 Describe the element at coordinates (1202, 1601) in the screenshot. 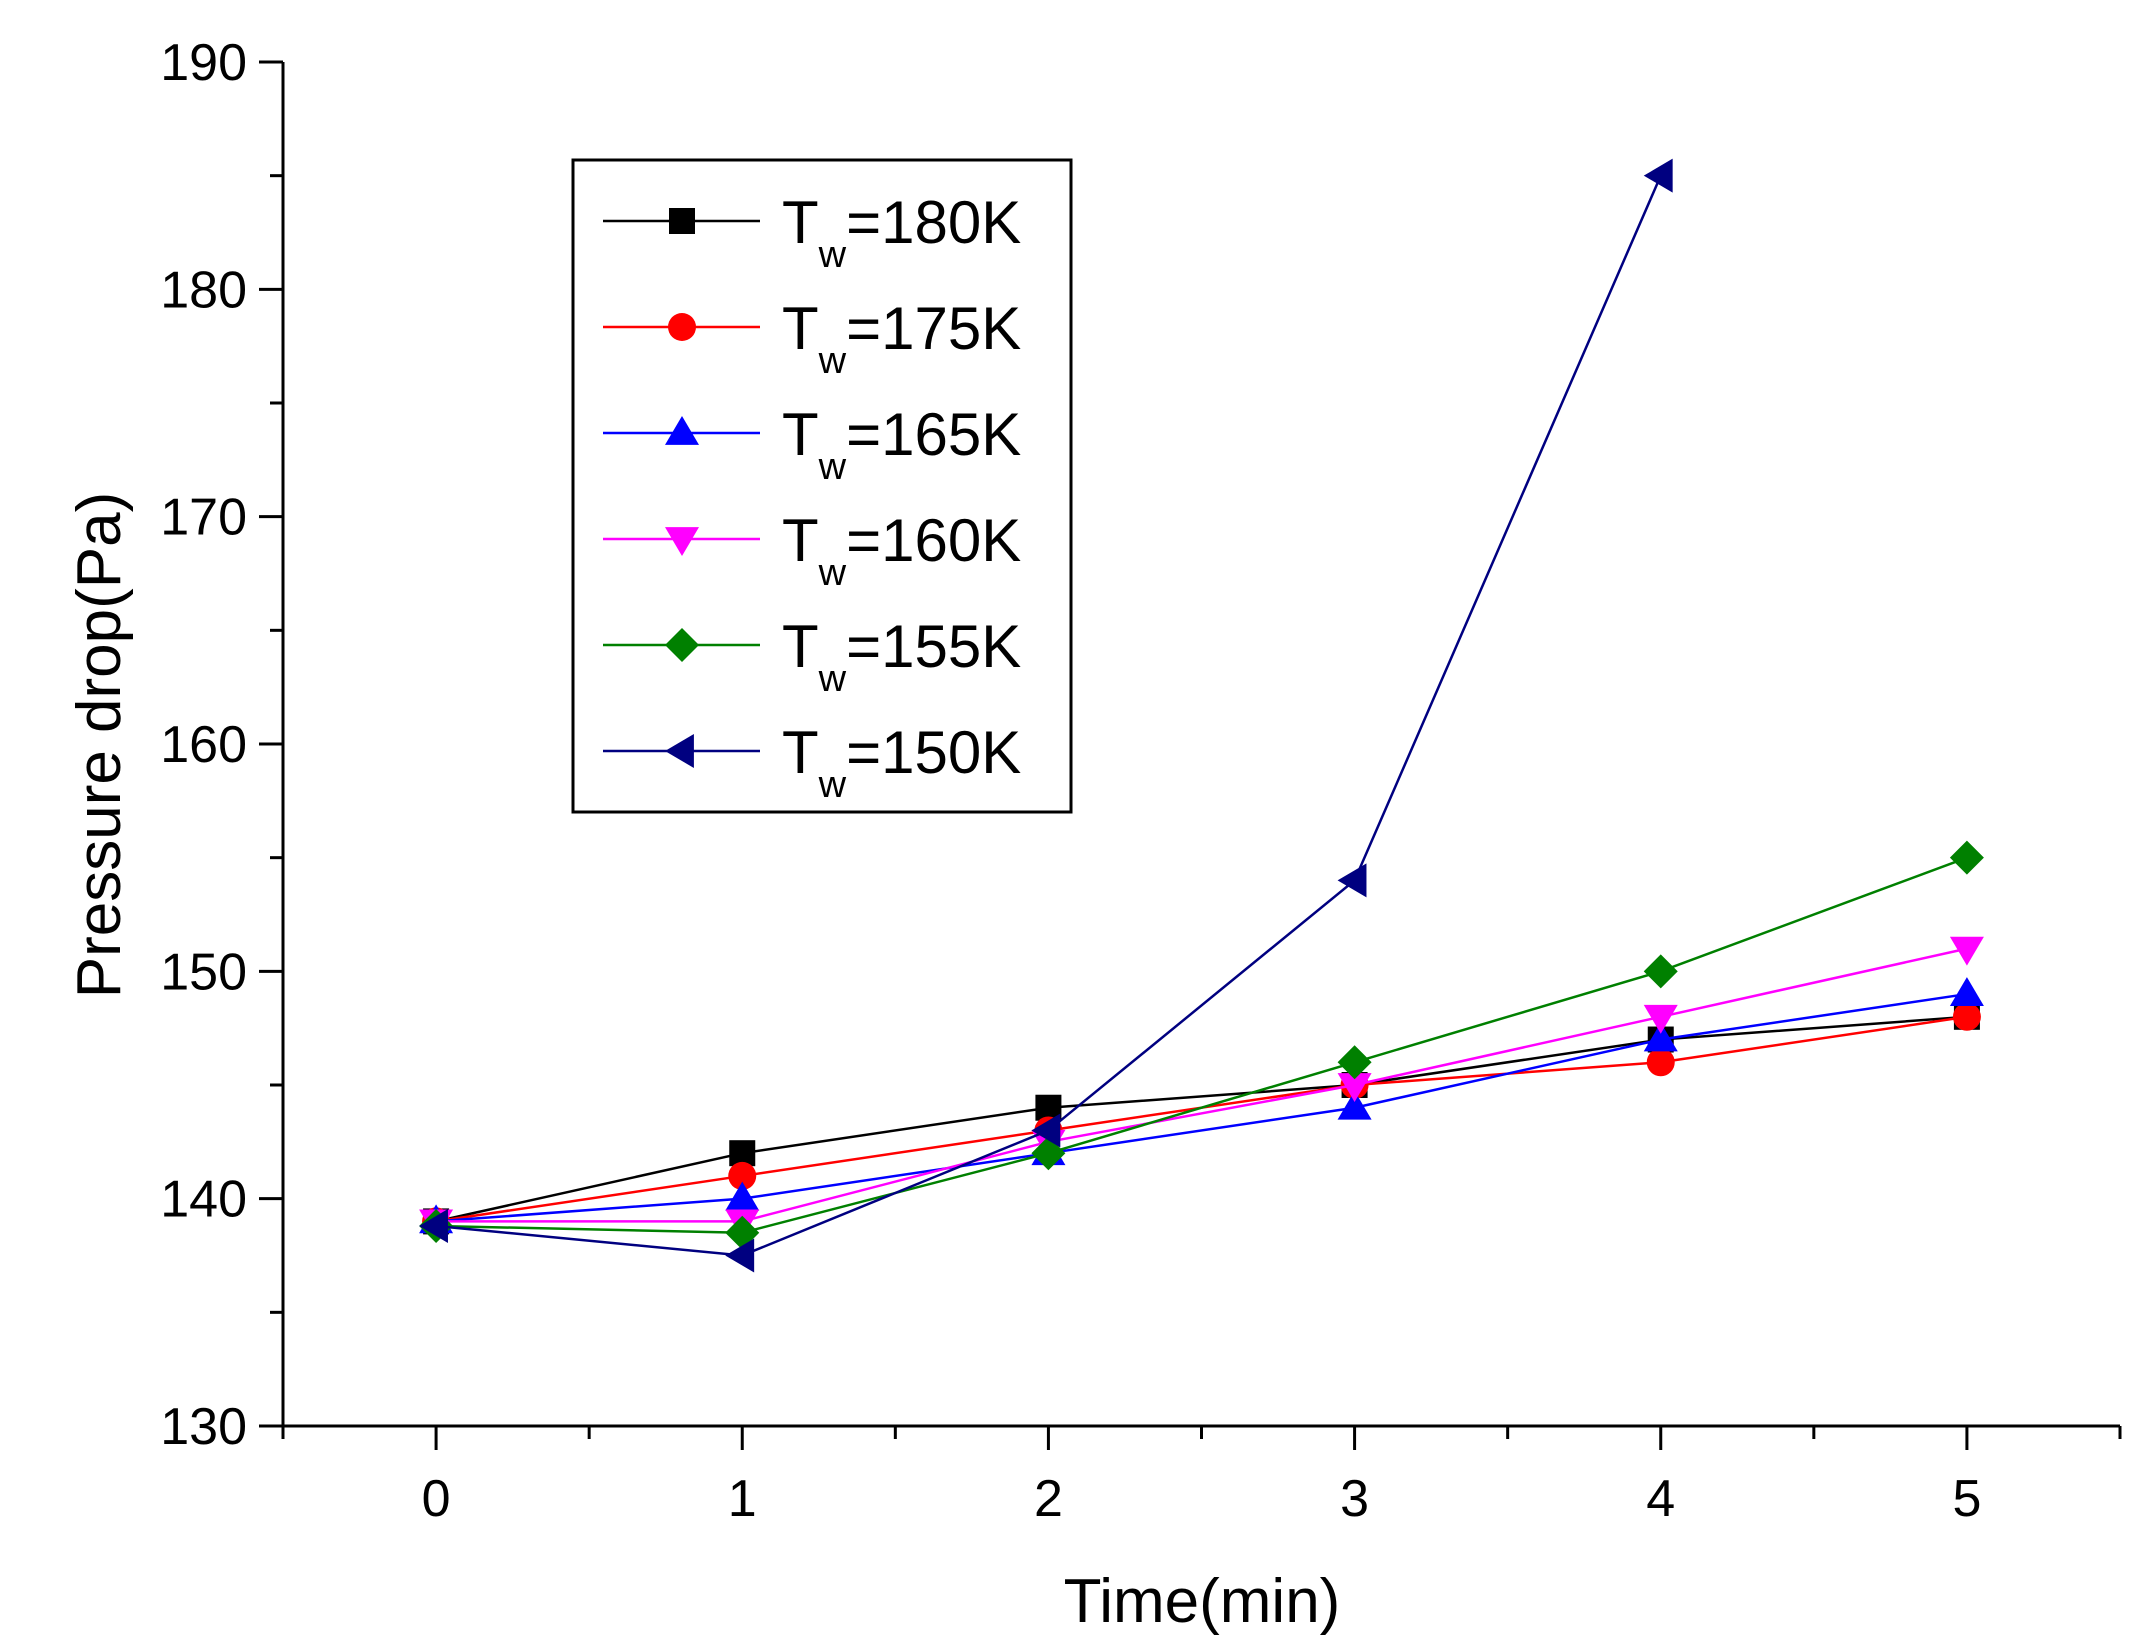

I see `x-axis-title: Time(min)` at that location.